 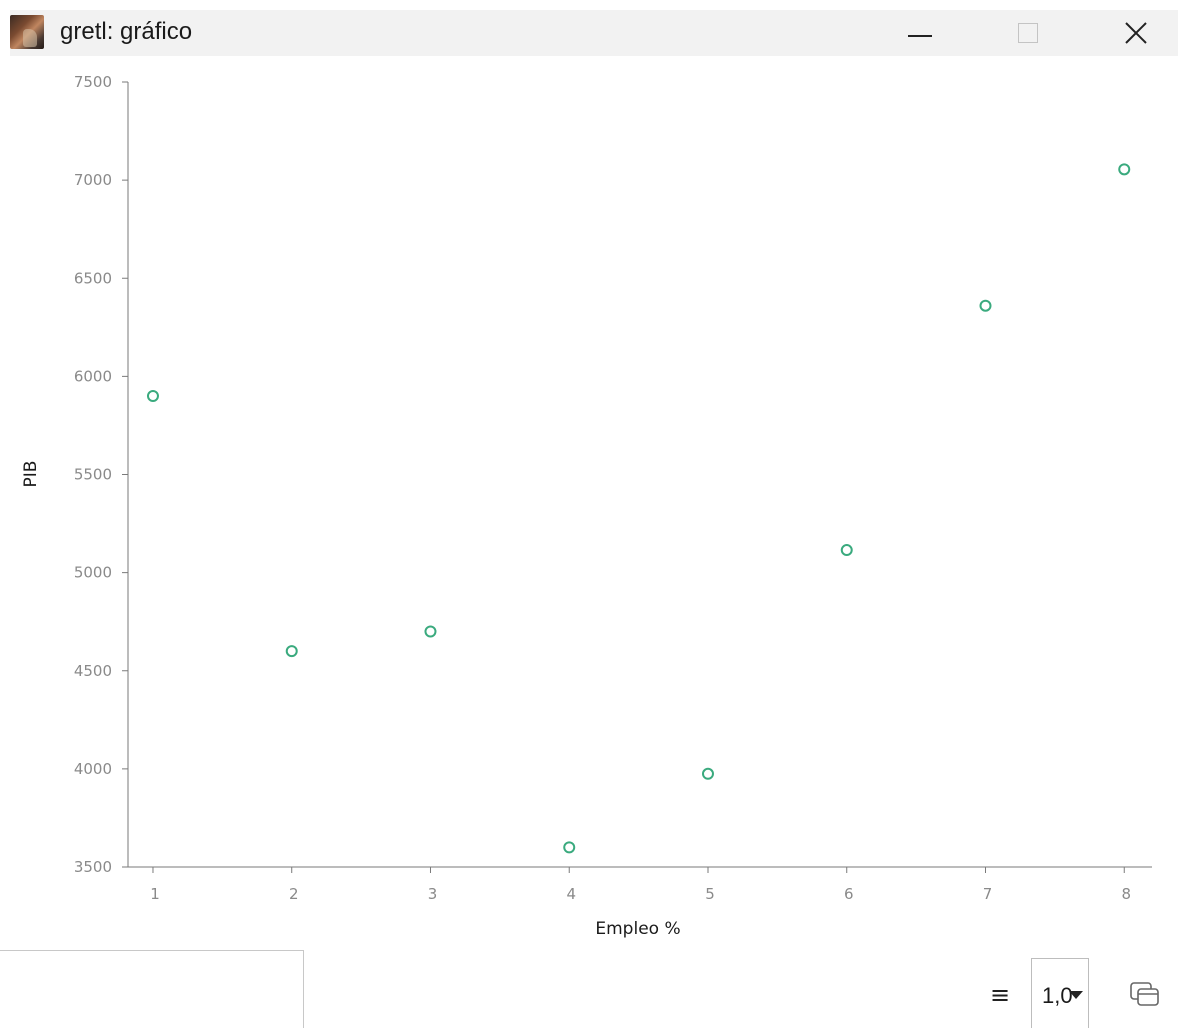 I want to click on windows-stack-icon, so click(x=1144, y=994).